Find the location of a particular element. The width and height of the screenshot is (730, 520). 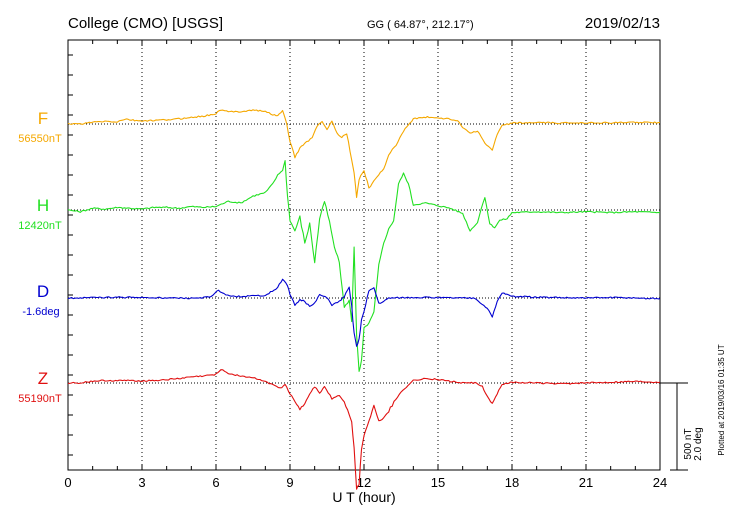

scale-bar is located at coordinates (674, 426).